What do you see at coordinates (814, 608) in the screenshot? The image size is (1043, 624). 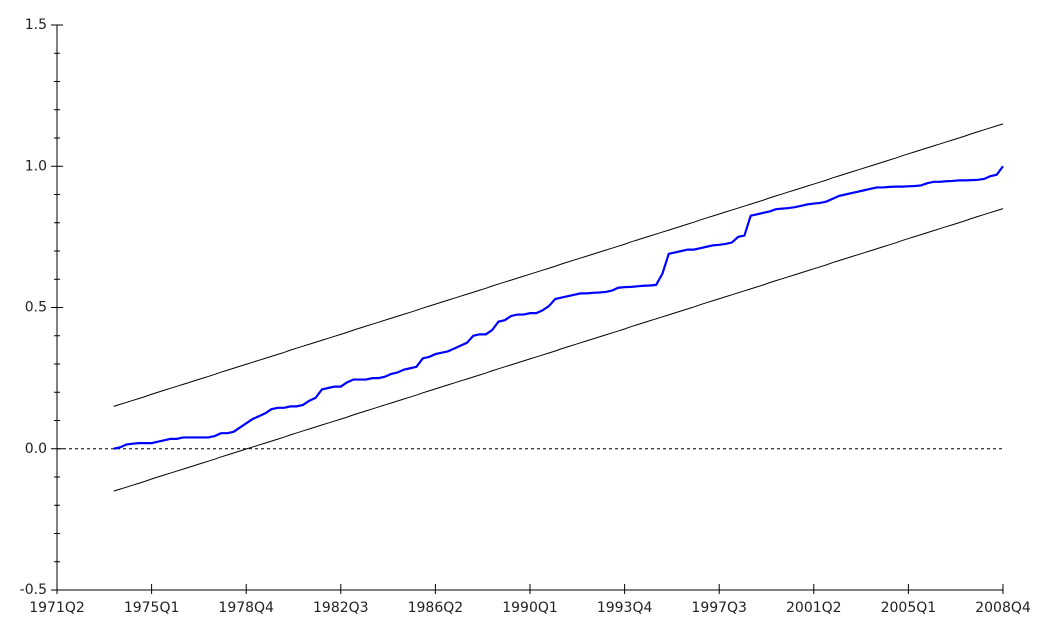 I see `x-tick-label: 2001Q2` at bounding box center [814, 608].